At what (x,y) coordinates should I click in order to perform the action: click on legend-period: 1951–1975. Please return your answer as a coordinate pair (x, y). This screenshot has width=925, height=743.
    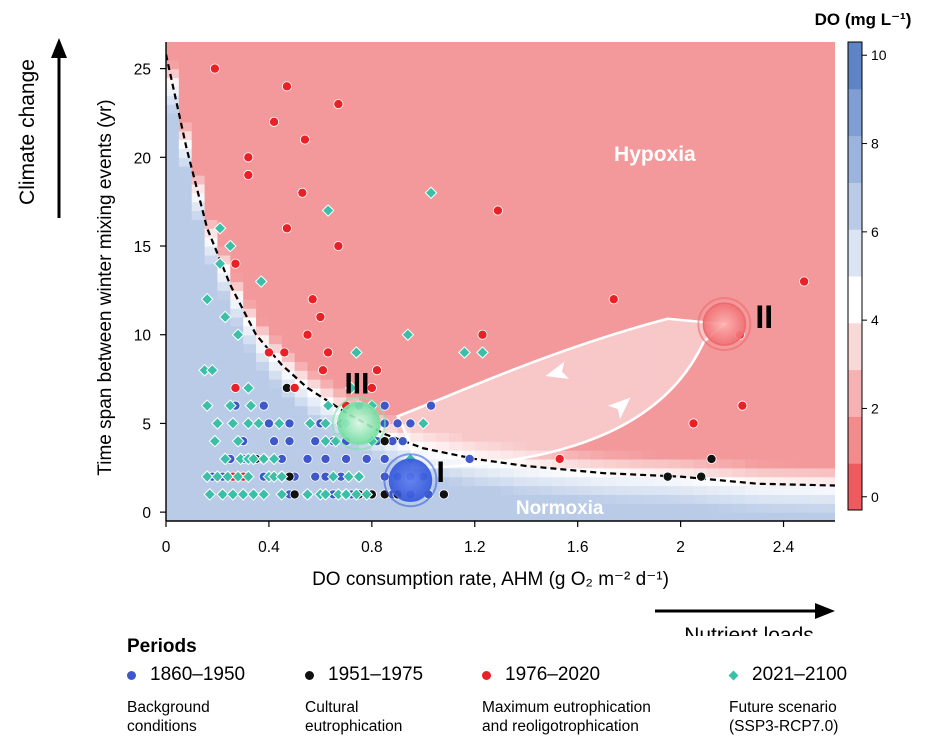
    Looking at the image, I should click on (376, 674).